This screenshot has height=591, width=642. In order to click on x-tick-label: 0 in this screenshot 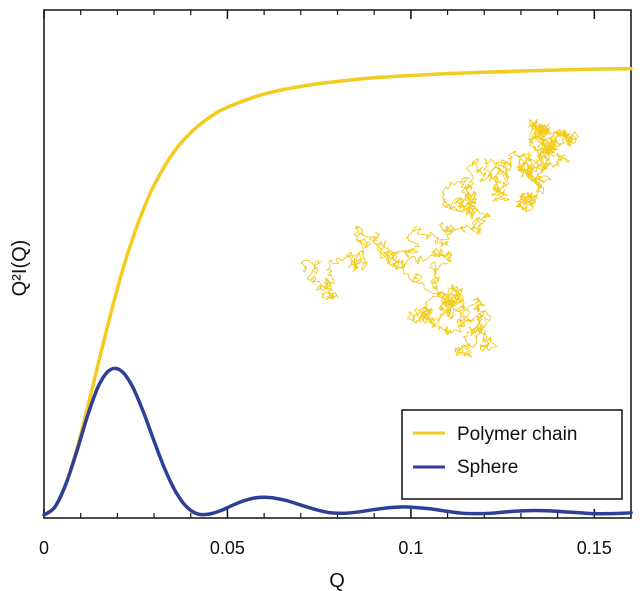, I will do `click(44, 548)`.